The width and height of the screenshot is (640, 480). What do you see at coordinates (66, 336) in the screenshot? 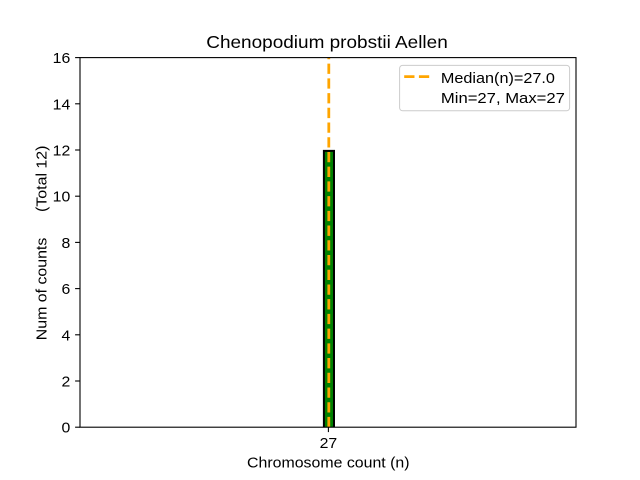
I see `svg-text: 4` at bounding box center [66, 336].